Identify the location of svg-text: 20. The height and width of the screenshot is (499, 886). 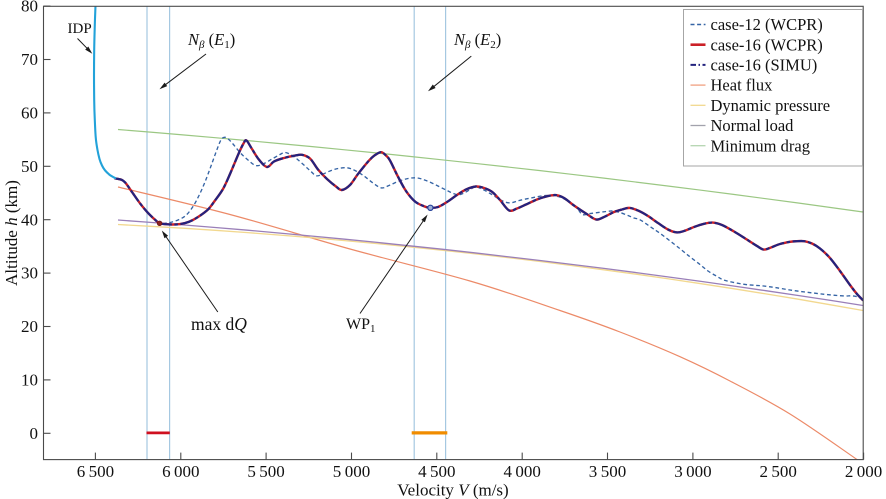
(29, 326).